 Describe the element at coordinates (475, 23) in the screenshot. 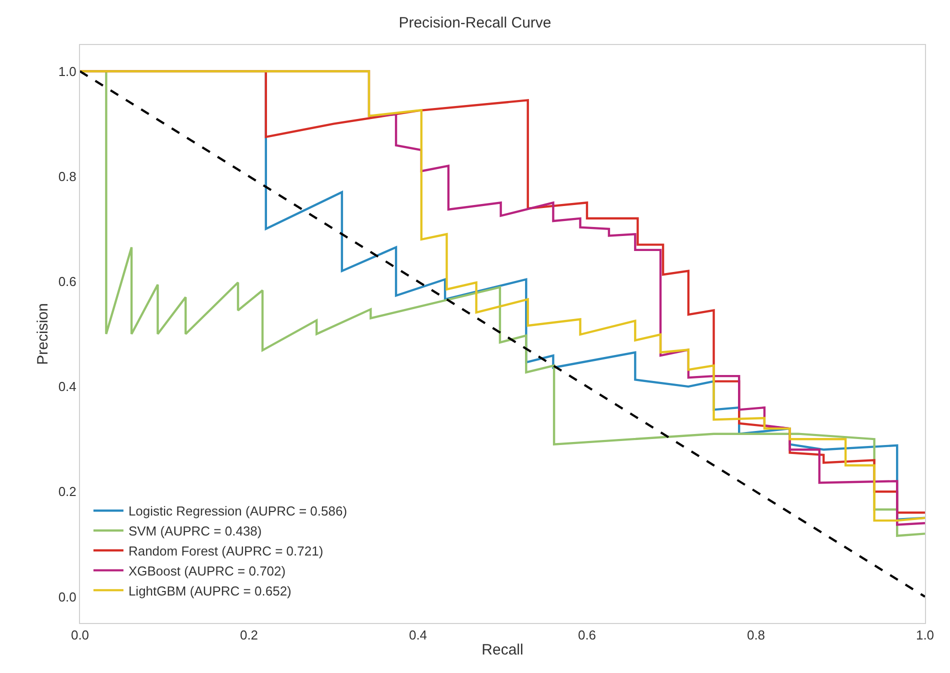

I see `chart-title: Precision-Recall Curve` at that location.